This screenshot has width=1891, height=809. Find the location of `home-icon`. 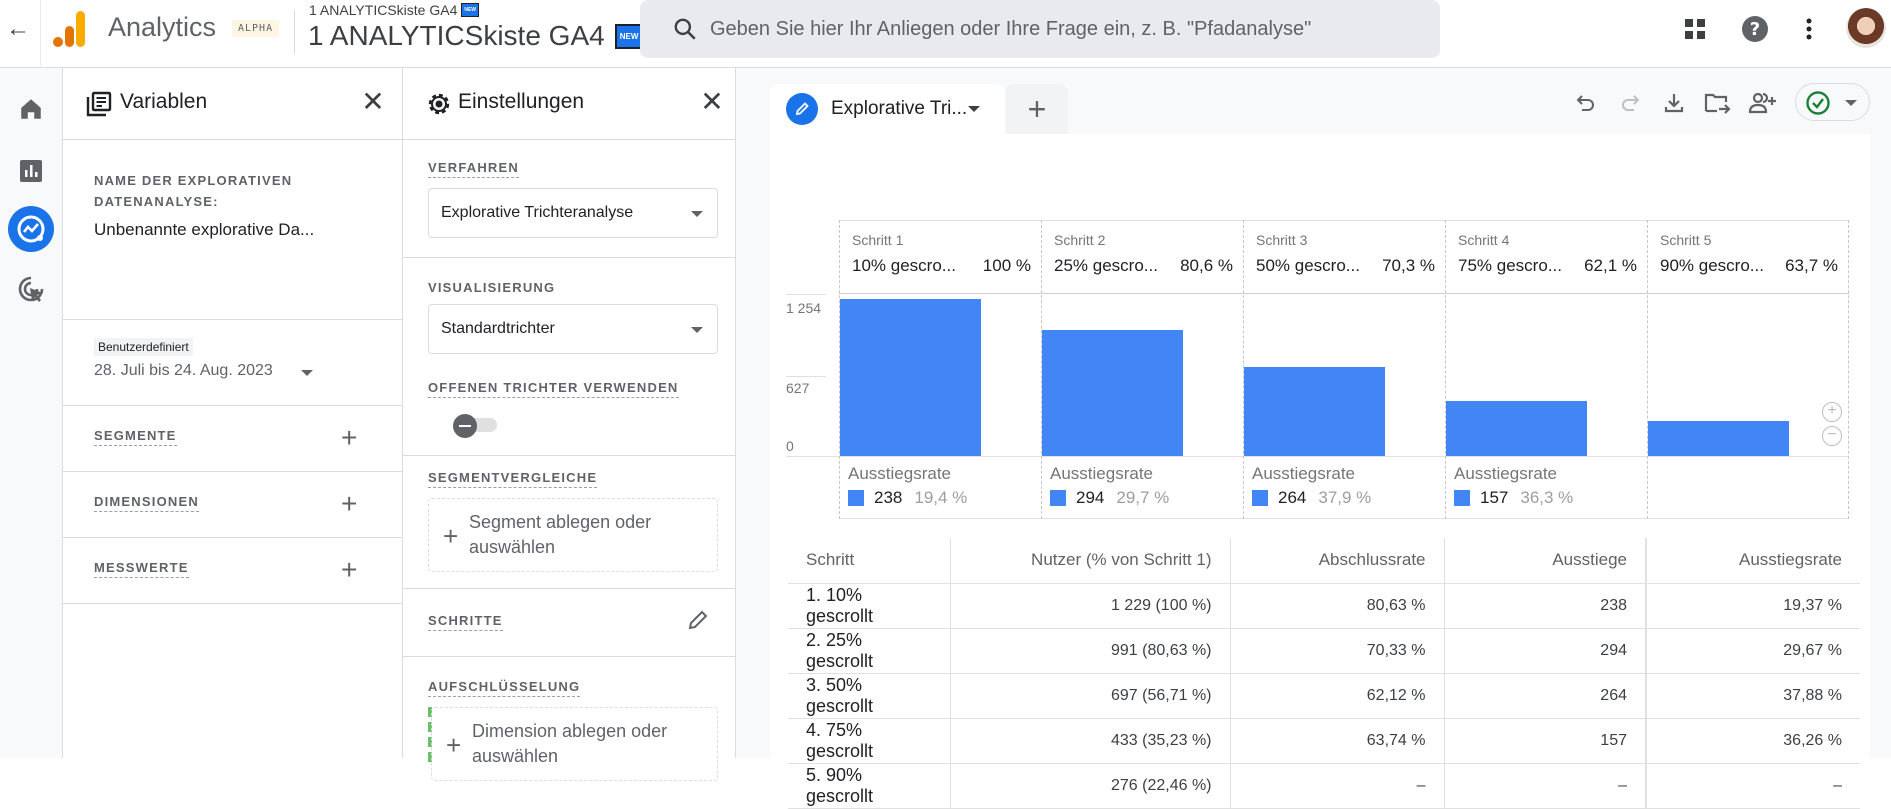

home-icon is located at coordinates (31, 109).